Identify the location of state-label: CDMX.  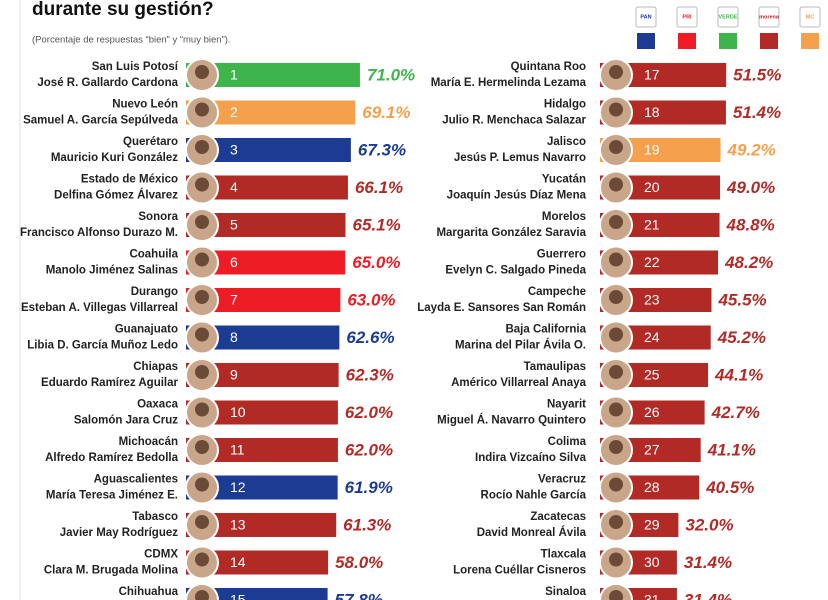
(161, 555).